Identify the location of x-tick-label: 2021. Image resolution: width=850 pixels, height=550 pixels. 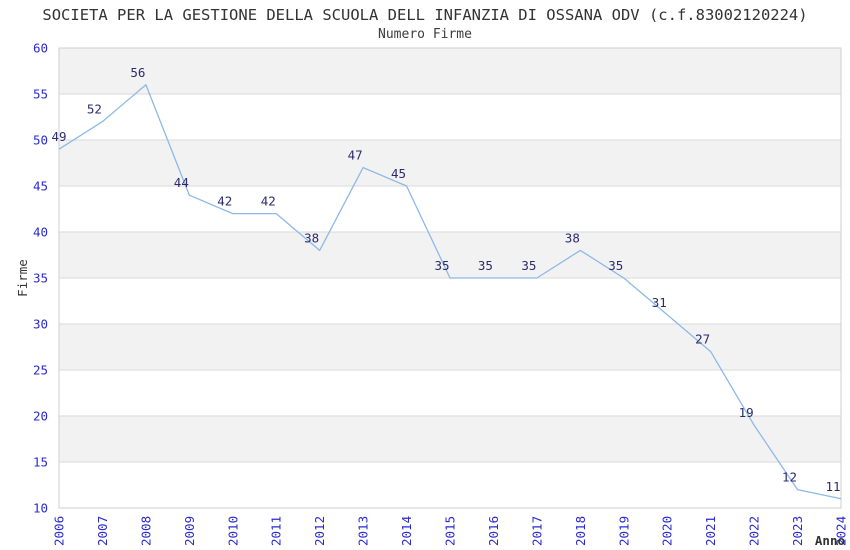
(710, 531).